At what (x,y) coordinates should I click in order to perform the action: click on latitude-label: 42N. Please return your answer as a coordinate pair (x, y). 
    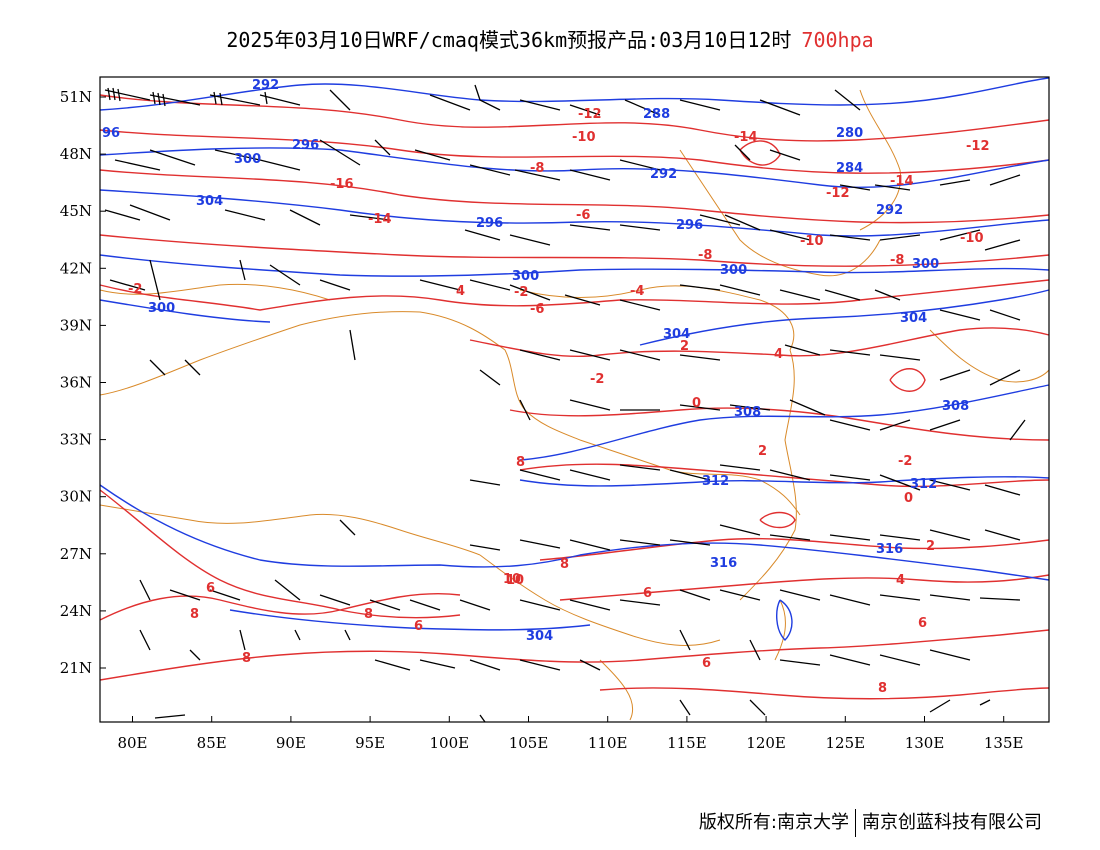
    Looking at the image, I should click on (76, 268).